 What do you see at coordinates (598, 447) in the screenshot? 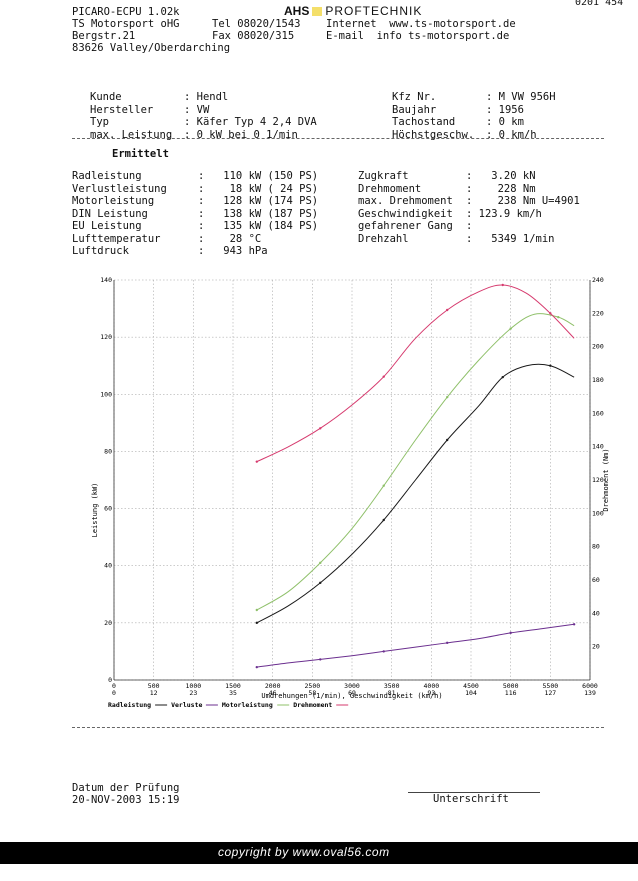
I see `y-right-tick-label: 140` at bounding box center [598, 447].